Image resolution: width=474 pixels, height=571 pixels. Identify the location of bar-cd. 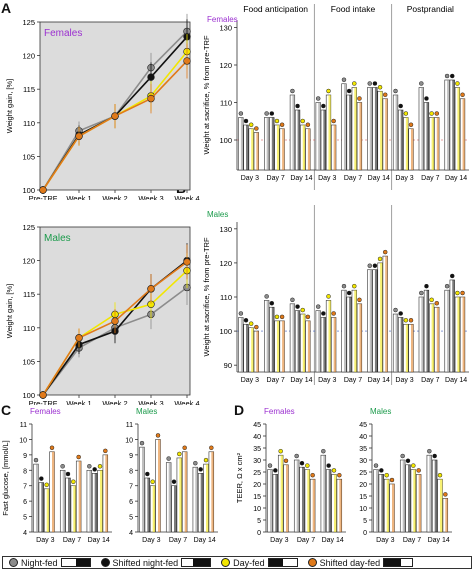
(312, 505).